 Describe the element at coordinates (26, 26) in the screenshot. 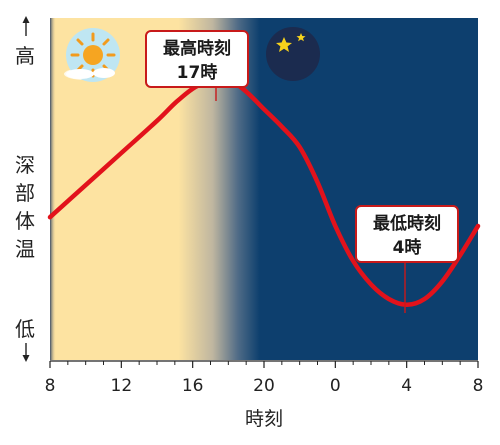

I see `up-arrow-icon` at that location.